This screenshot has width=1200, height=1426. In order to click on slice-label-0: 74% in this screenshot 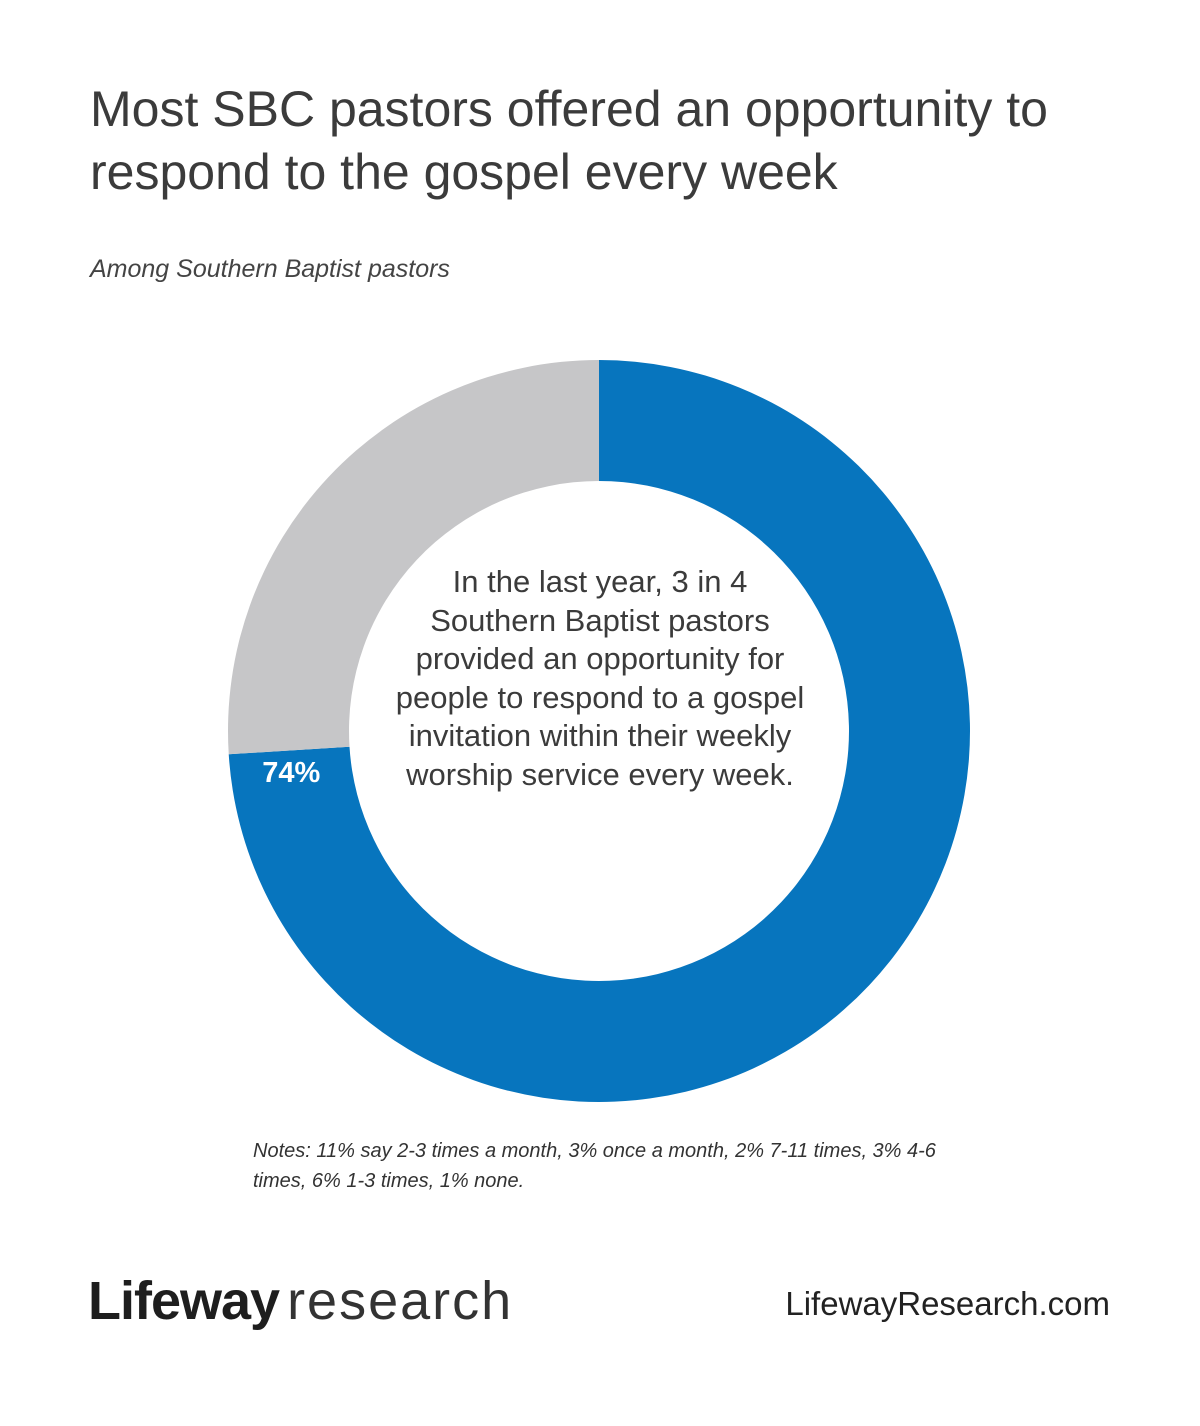, I will do `click(291, 773)`.